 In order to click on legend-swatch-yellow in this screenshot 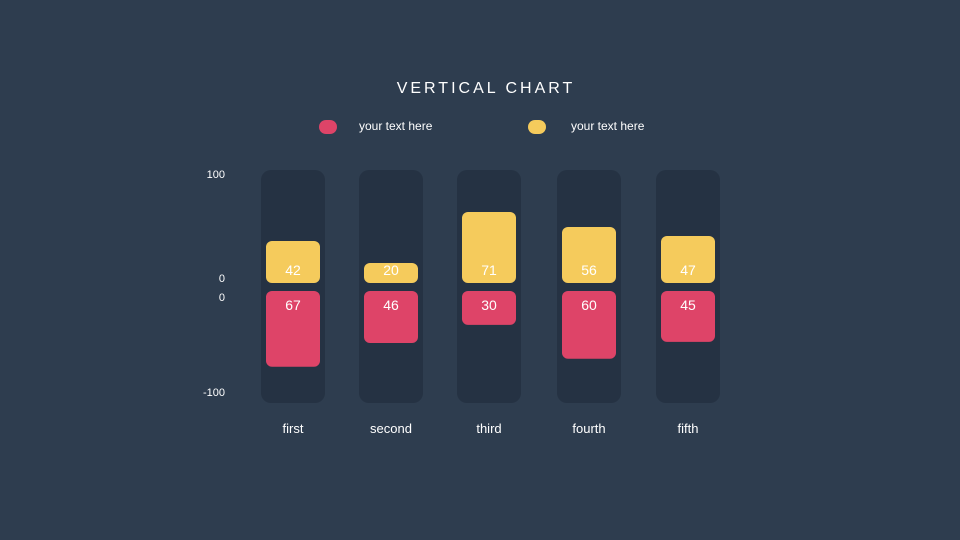, I will do `click(537, 127)`.